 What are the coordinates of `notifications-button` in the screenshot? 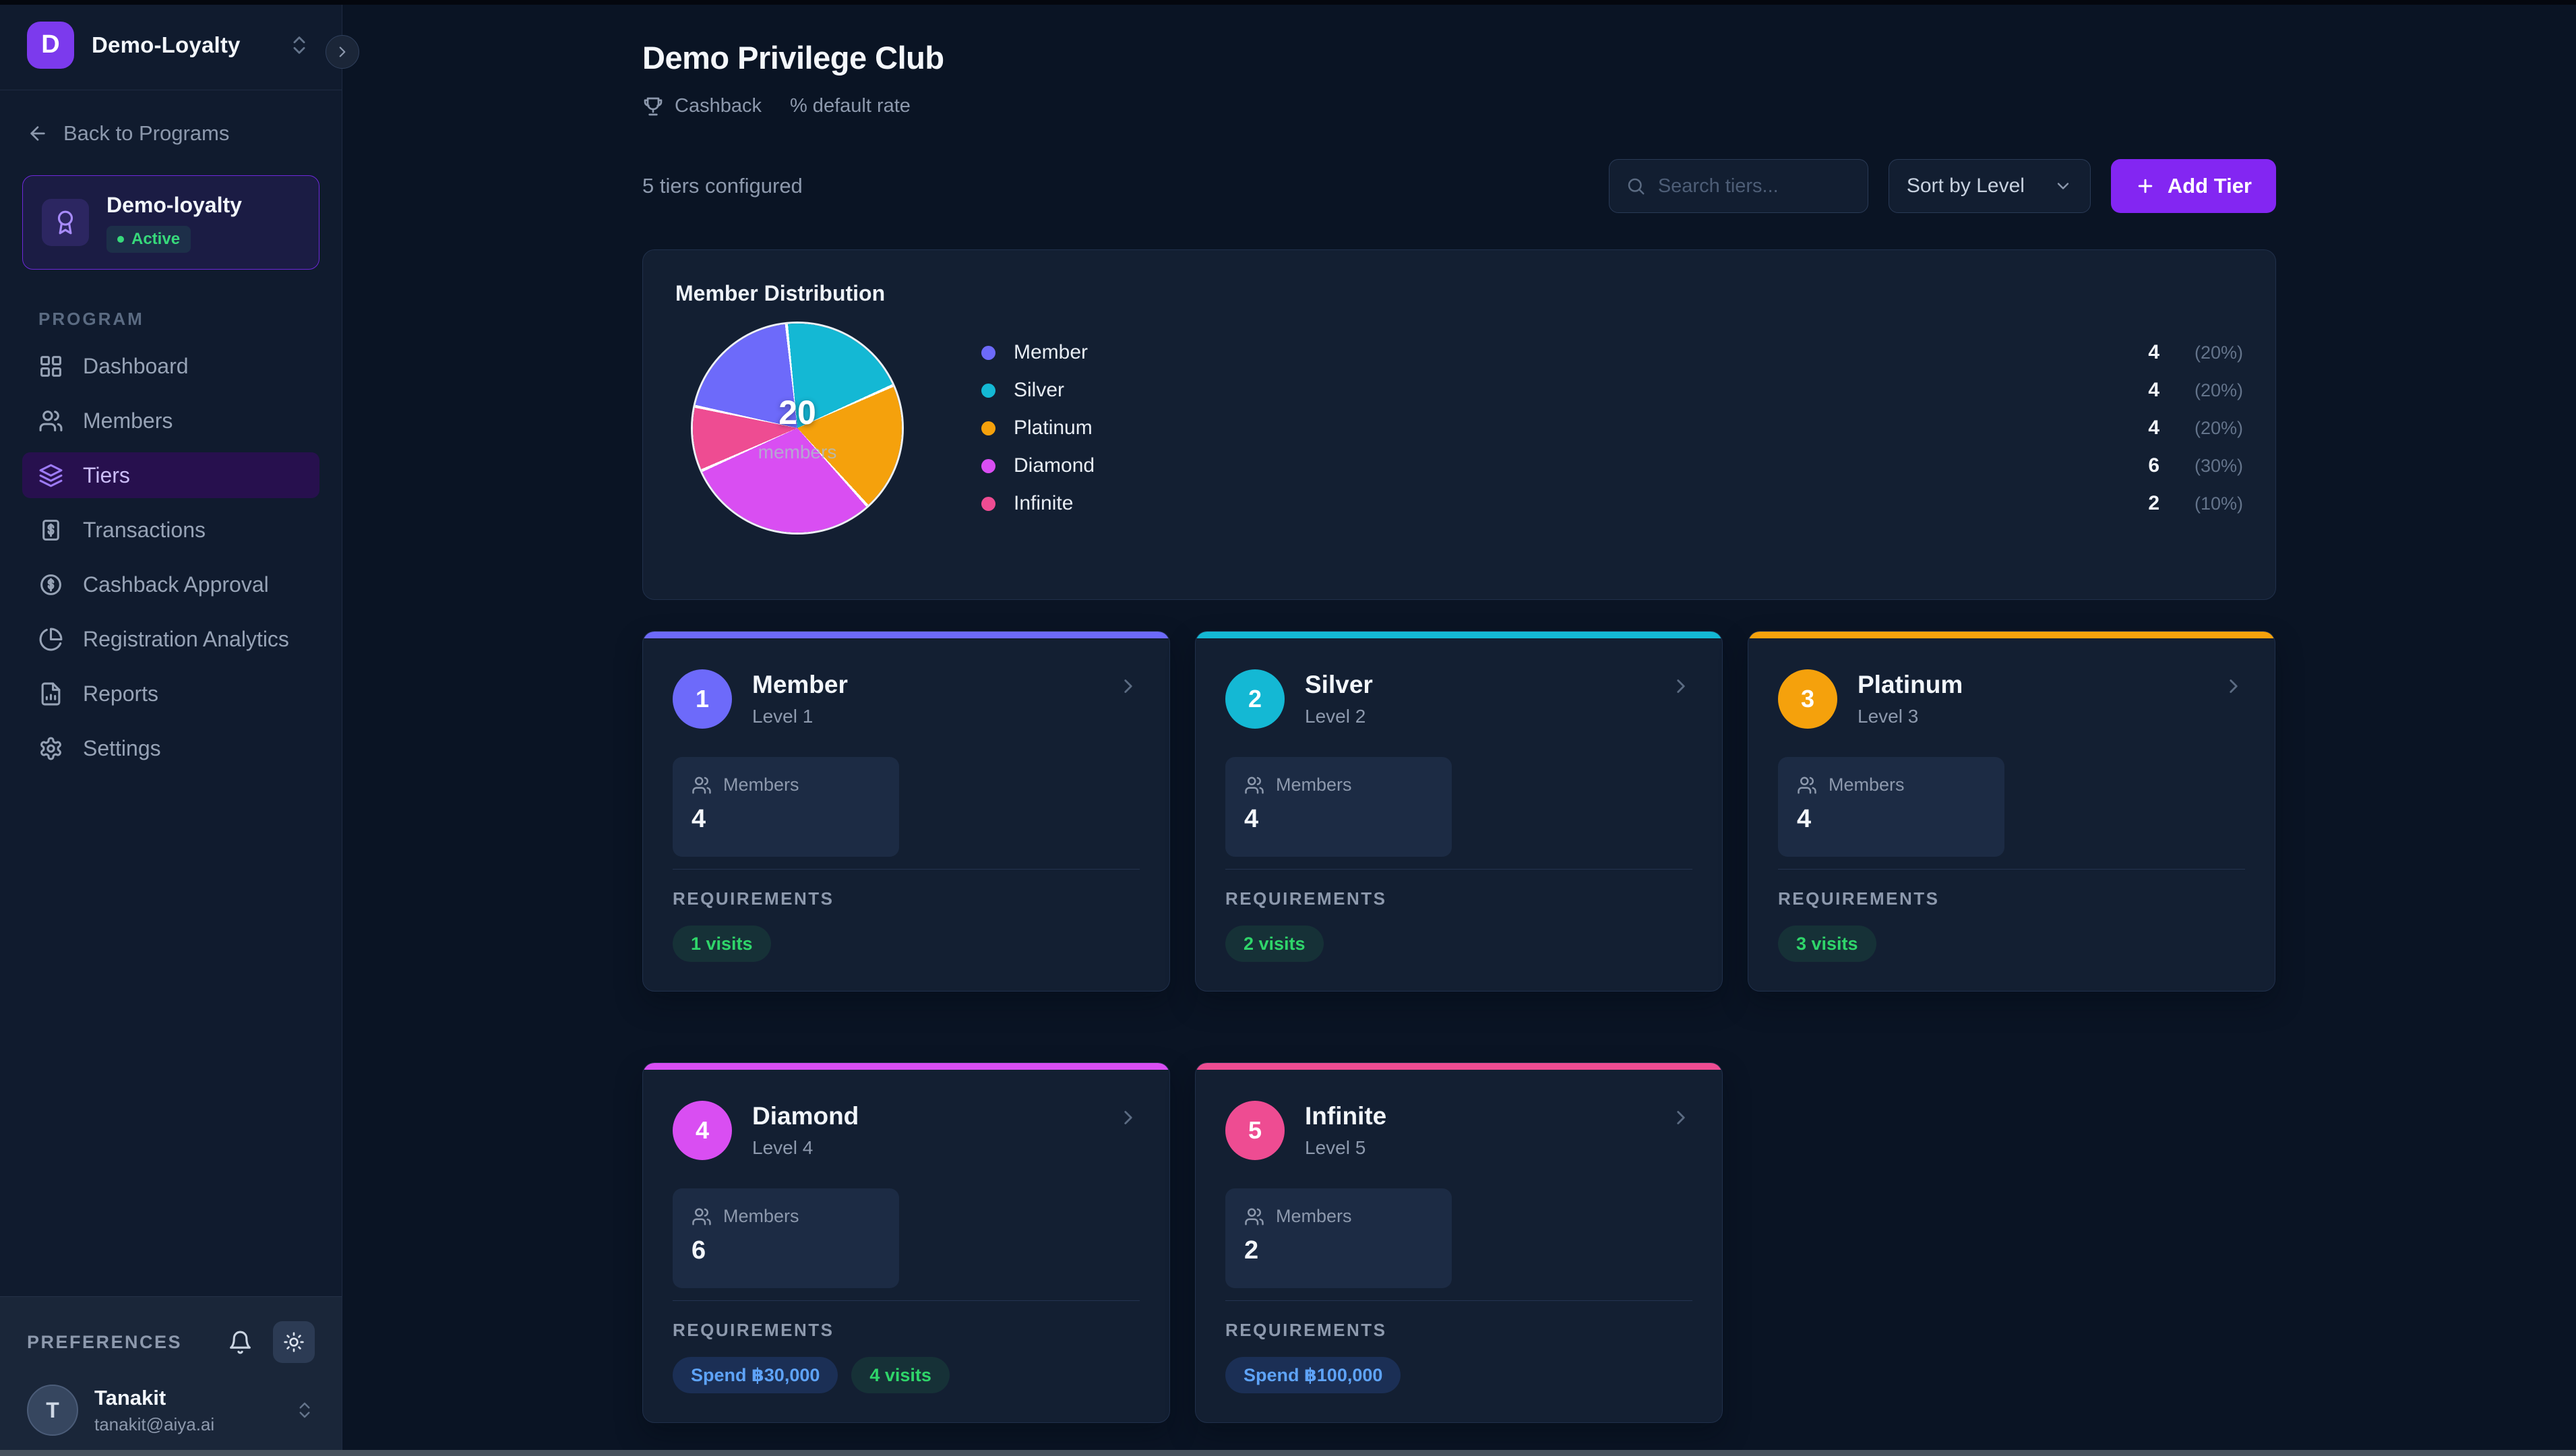 It's located at (241, 1342).